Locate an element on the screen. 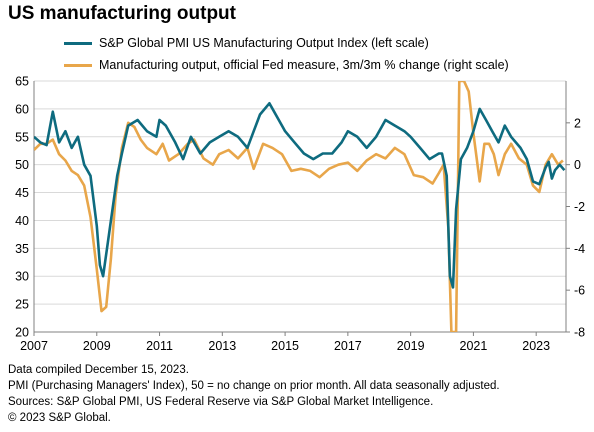 This screenshot has width=594, height=432. left-tick-label-20: 20 is located at coordinates (22, 333).